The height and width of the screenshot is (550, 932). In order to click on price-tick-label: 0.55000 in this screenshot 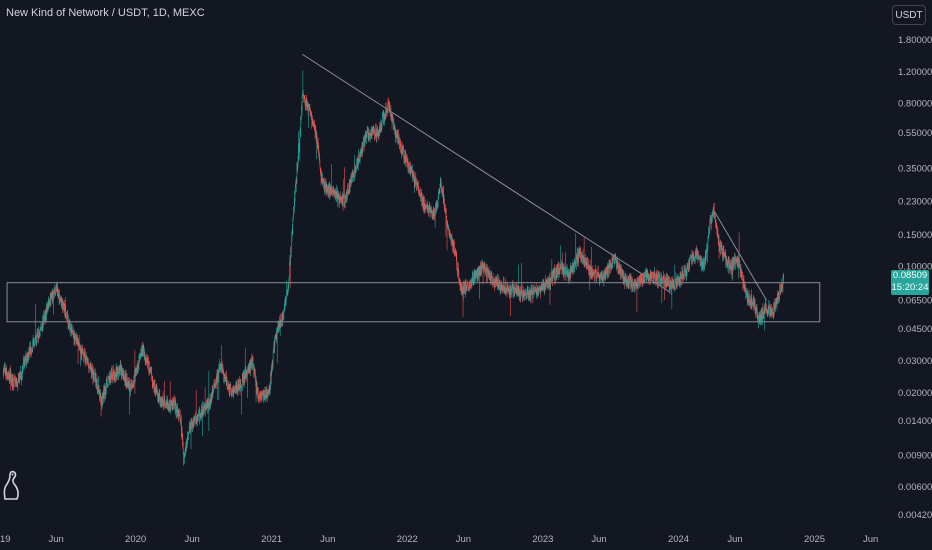, I will do `click(915, 133)`.